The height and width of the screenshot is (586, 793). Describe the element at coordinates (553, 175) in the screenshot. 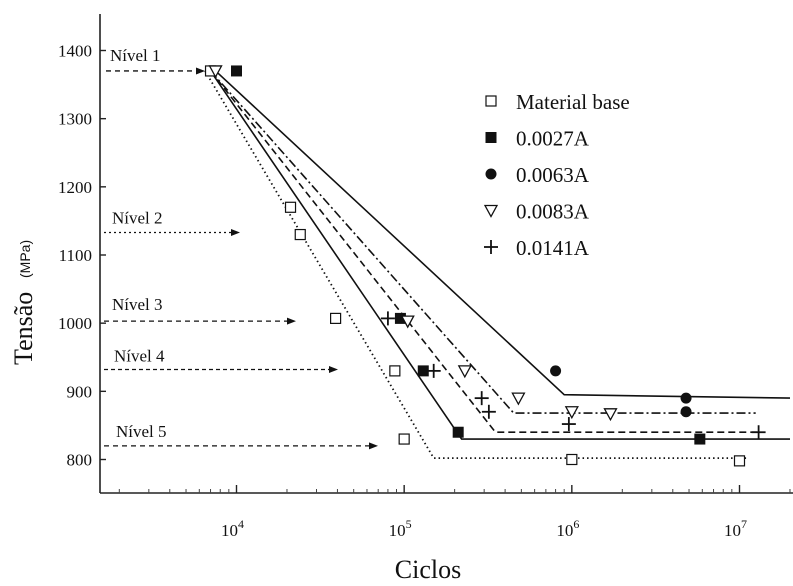

I see `legend-label: 0.0063A` at that location.